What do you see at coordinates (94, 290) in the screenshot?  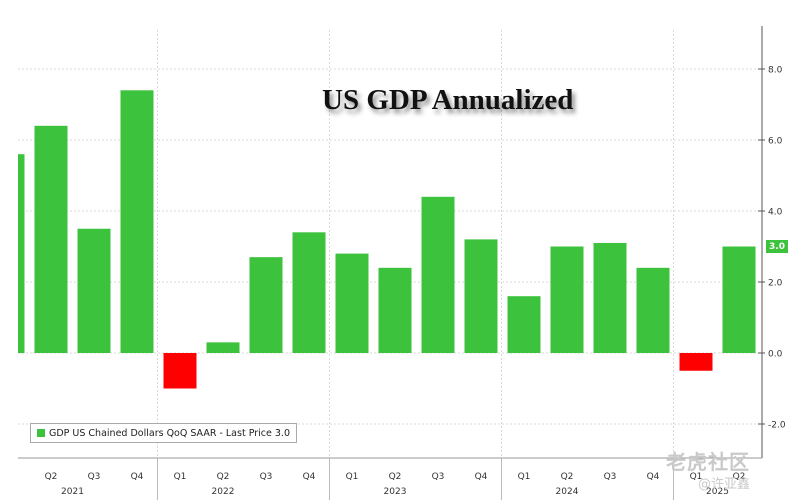 I see `bar-q3-2021` at bounding box center [94, 290].